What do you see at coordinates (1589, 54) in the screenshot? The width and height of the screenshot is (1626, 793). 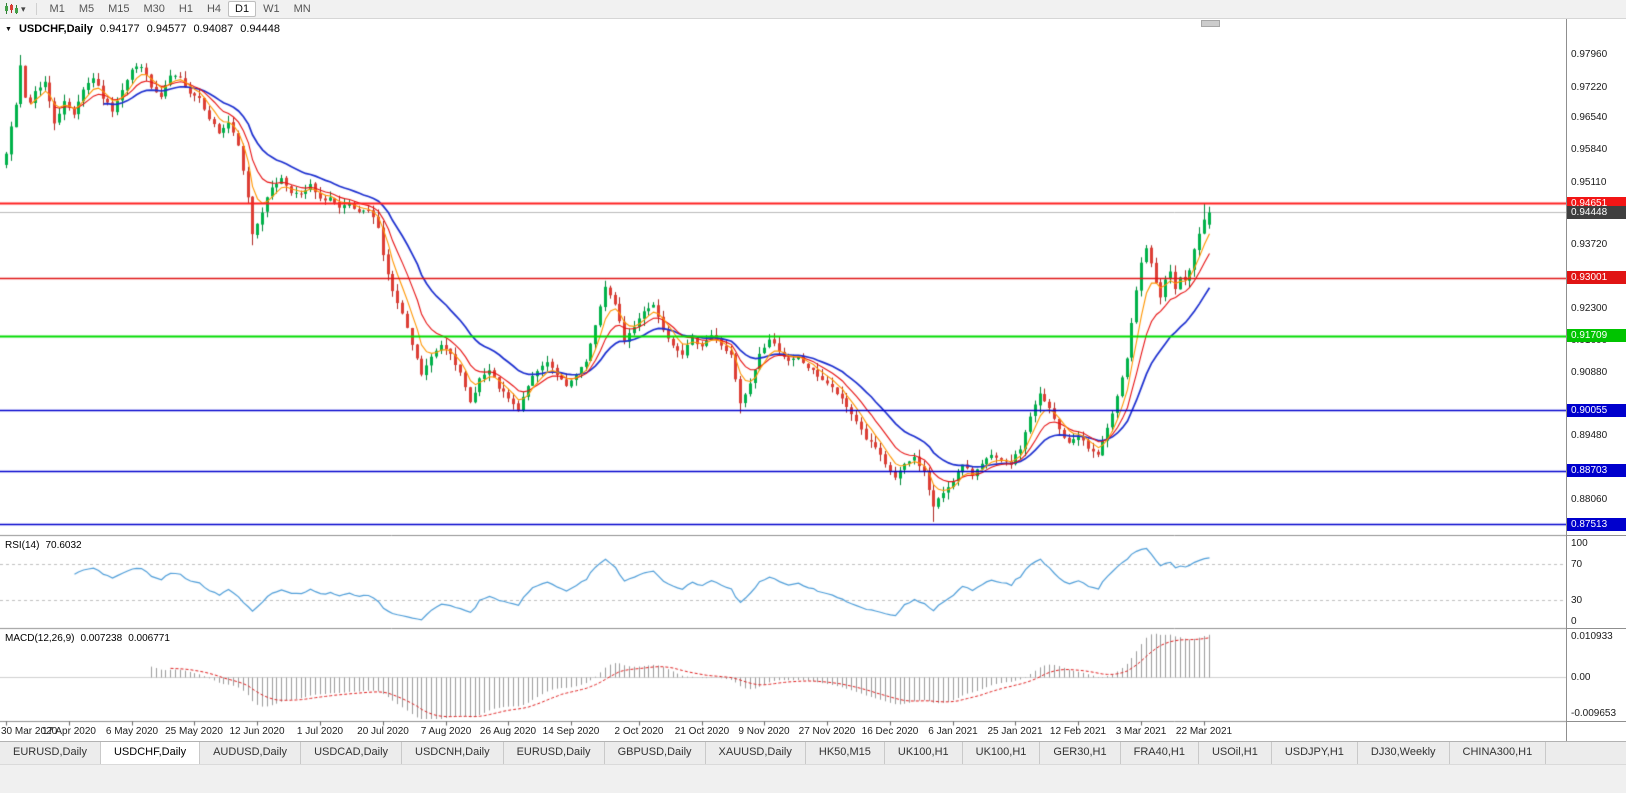 I see `price-tick: 0.97960` at bounding box center [1589, 54].